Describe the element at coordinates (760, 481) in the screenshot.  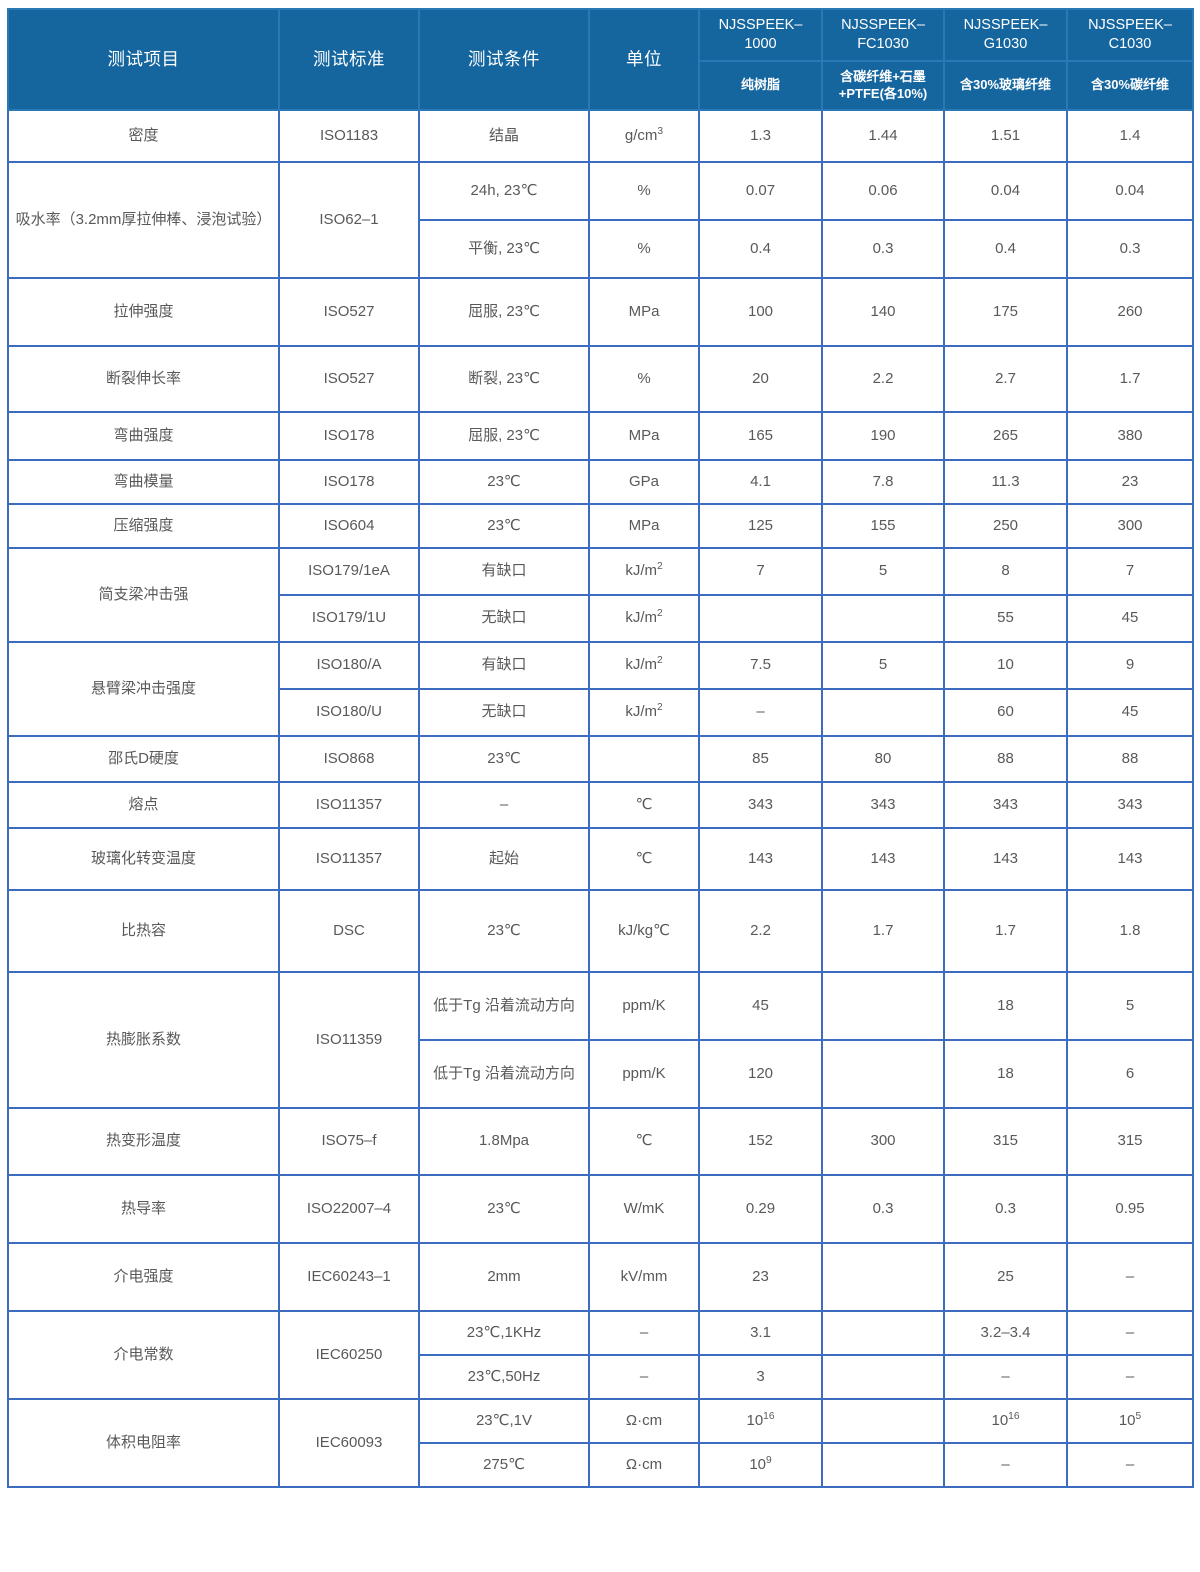
I see `cell-value-grade-0: 4.1` at that location.